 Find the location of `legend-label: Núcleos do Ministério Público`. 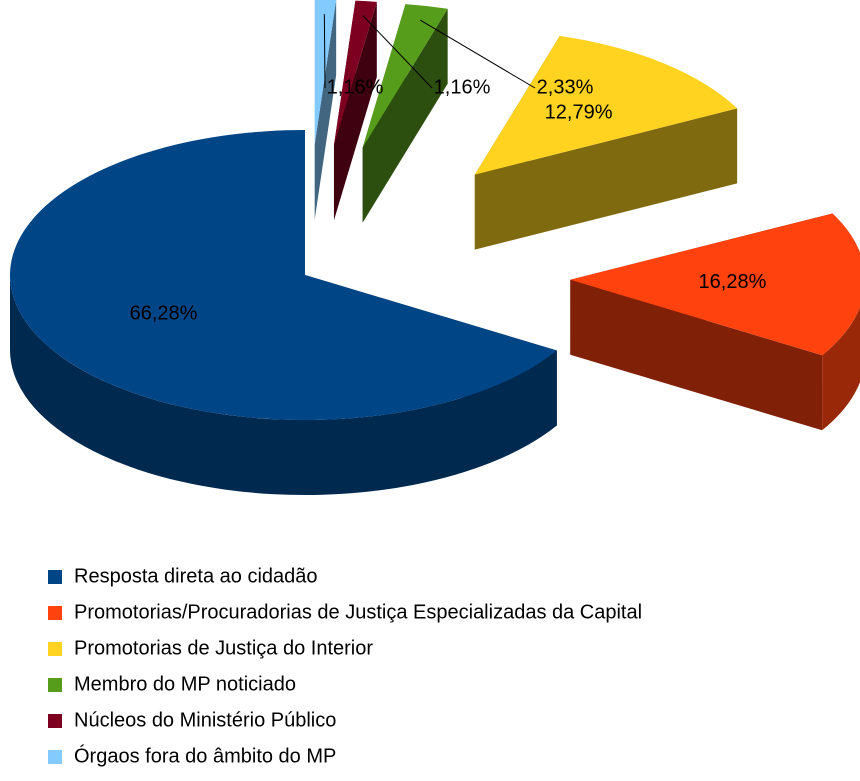

legend-label: Núcleos do Ministério Público is located at coordinates (205, 720).